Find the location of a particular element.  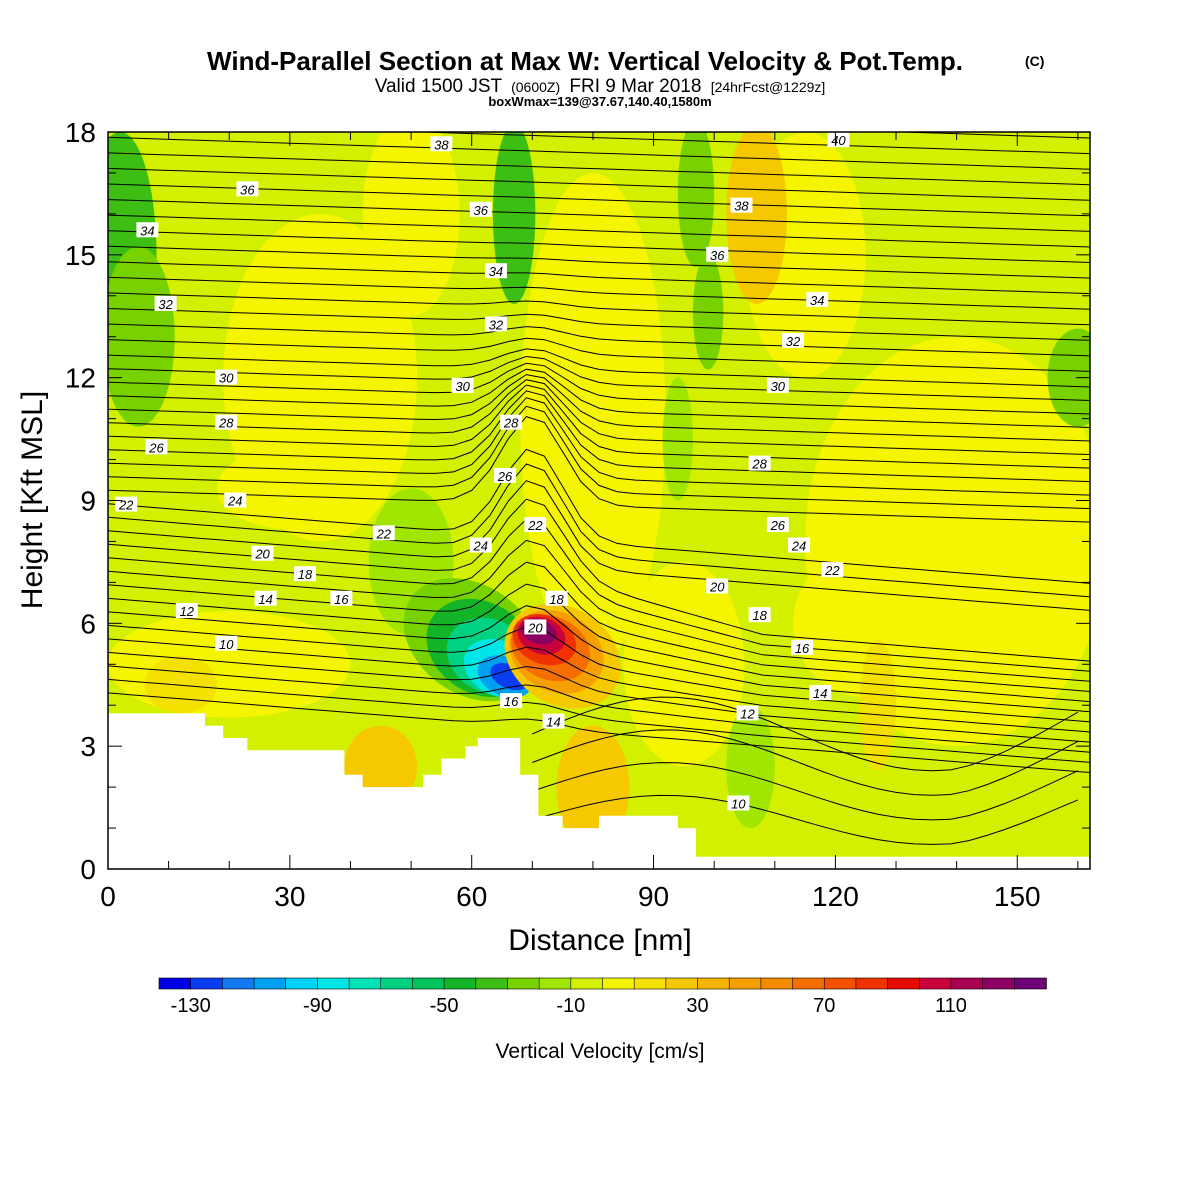

svg-text: 40 is located at coordinates (838, 140).